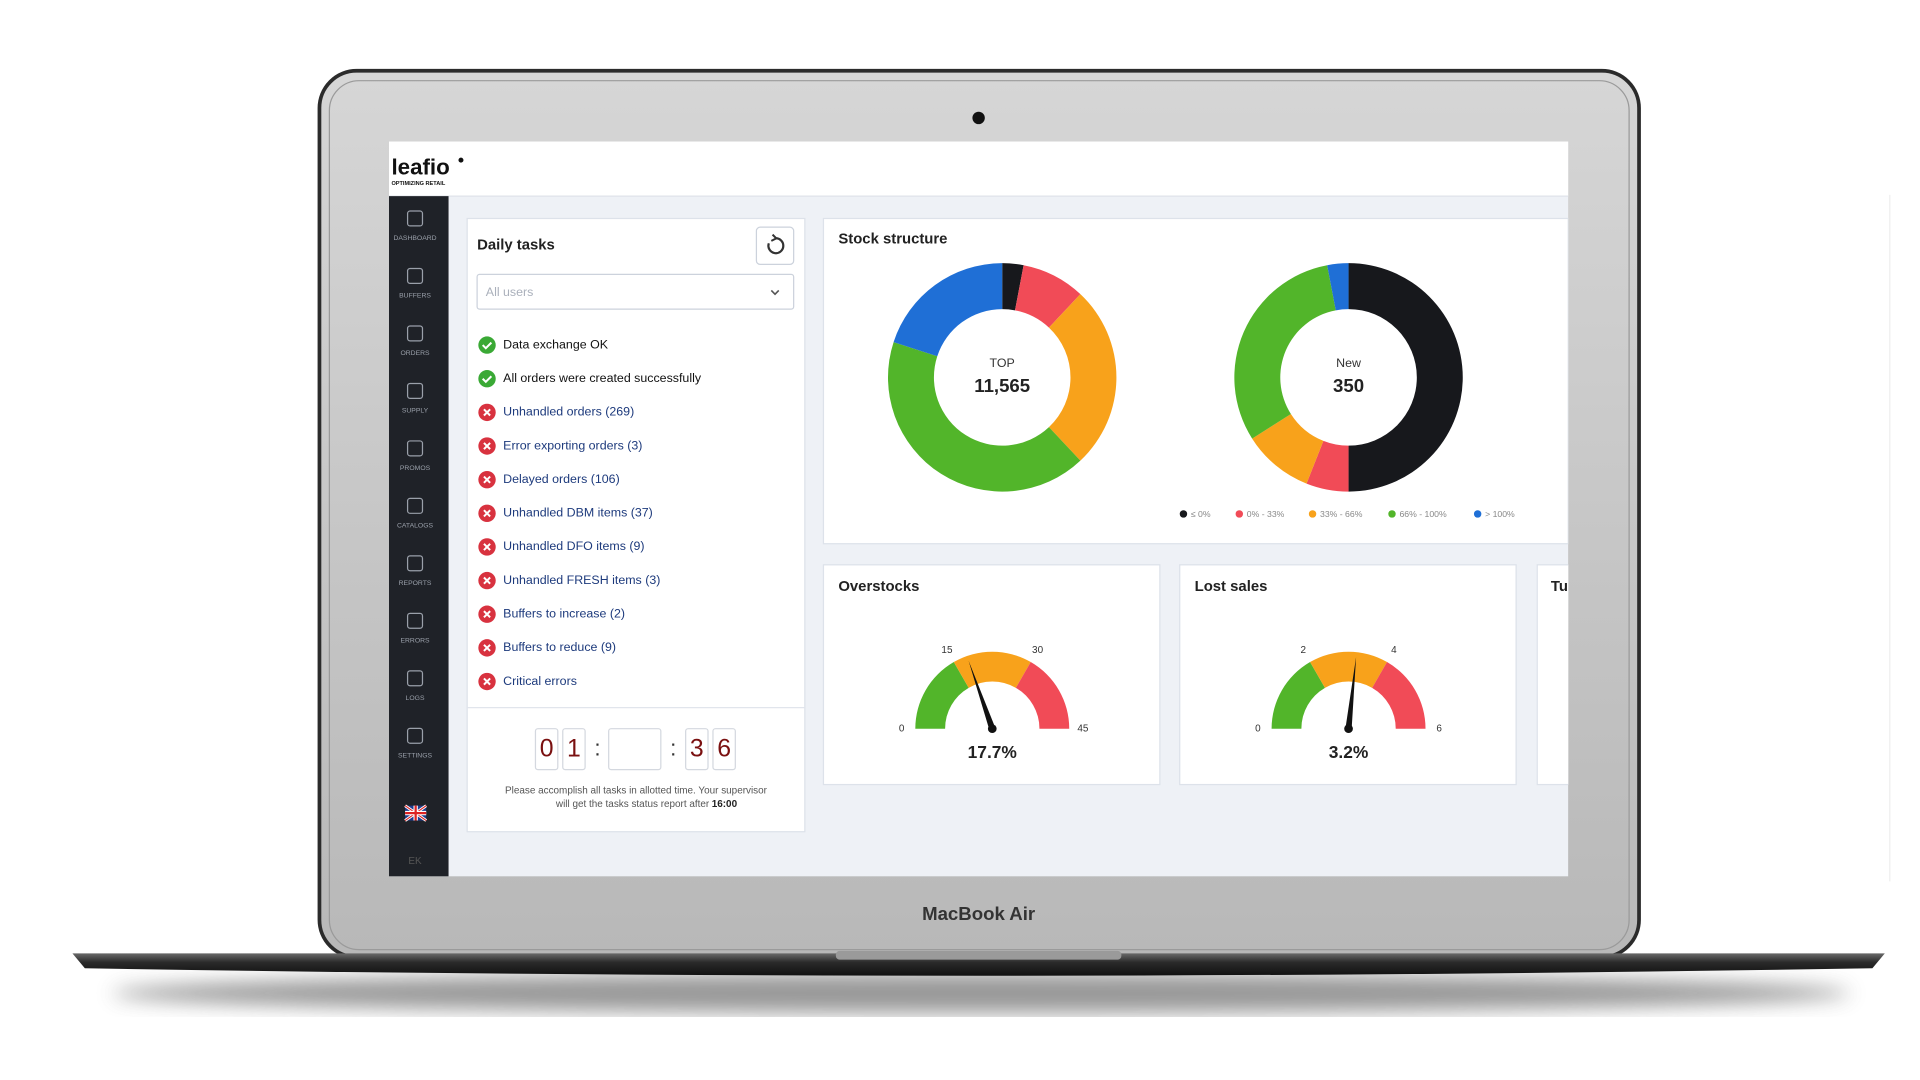 This screenshot has width=1920, height=1080. I want to click on sidebar-item: ERRORS, so click(415, 628).